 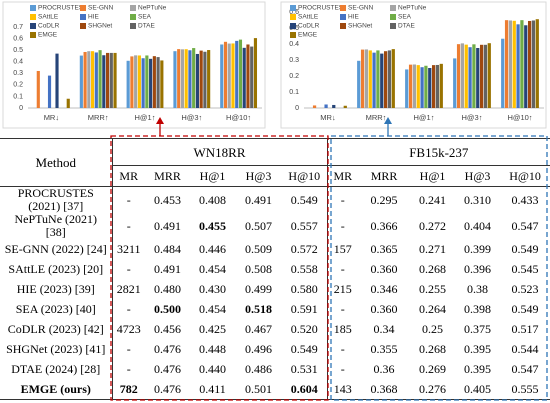 I want to click on value-cell: 0.499, so click(x=258, y=288).